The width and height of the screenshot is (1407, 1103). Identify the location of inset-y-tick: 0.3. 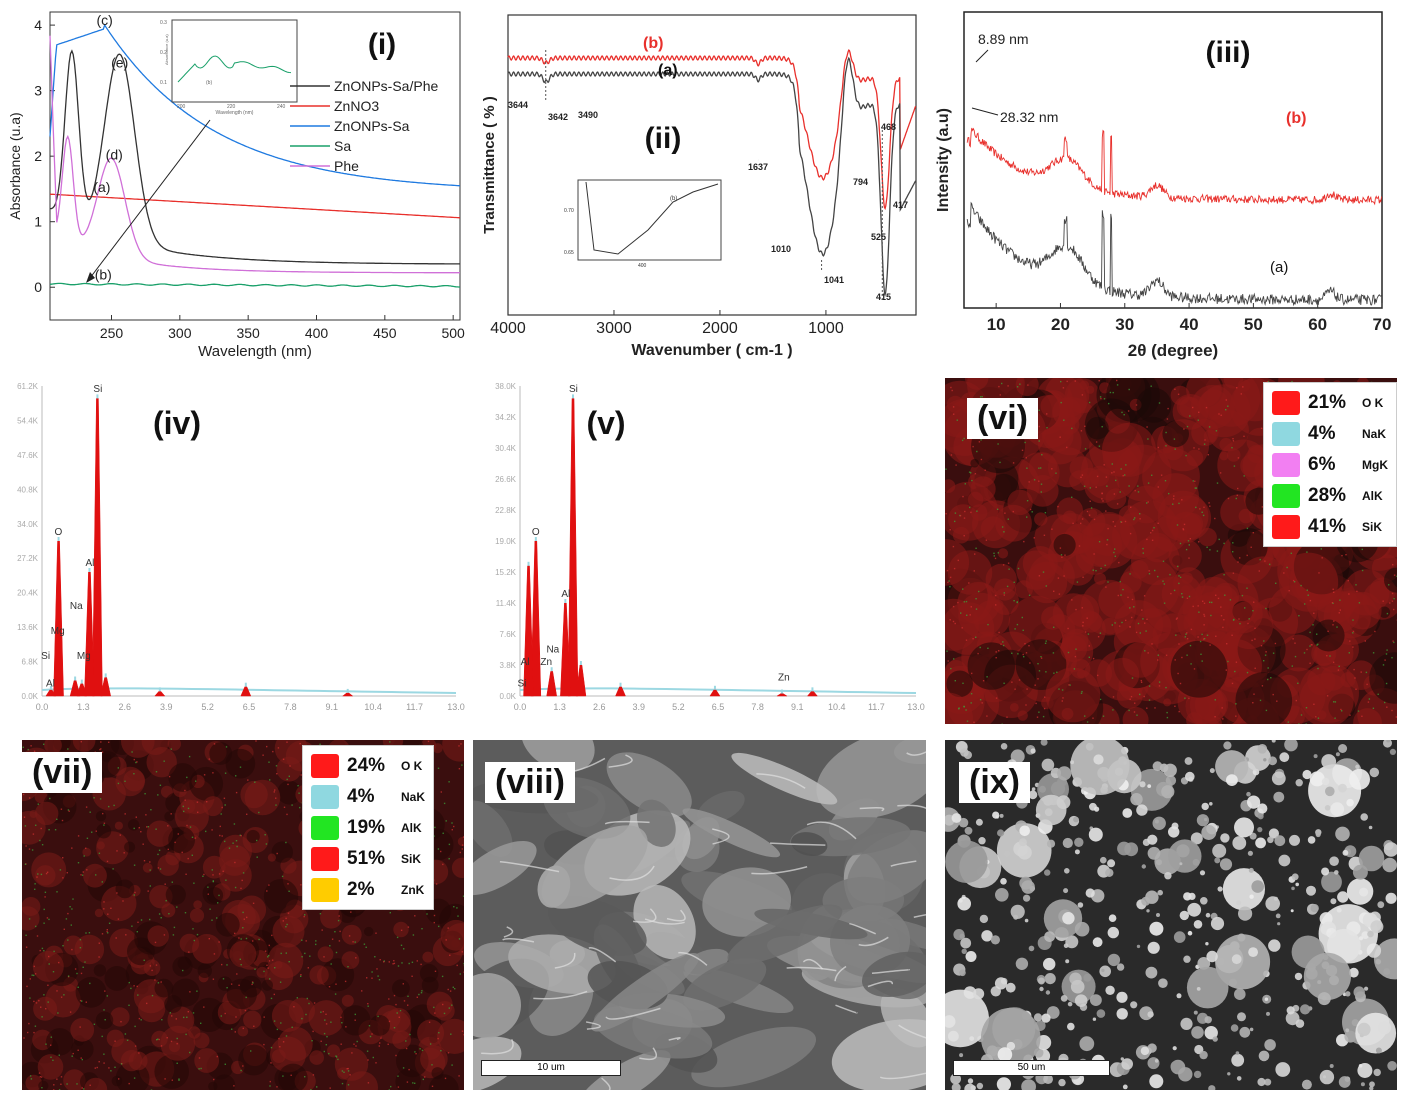
(163, 23).